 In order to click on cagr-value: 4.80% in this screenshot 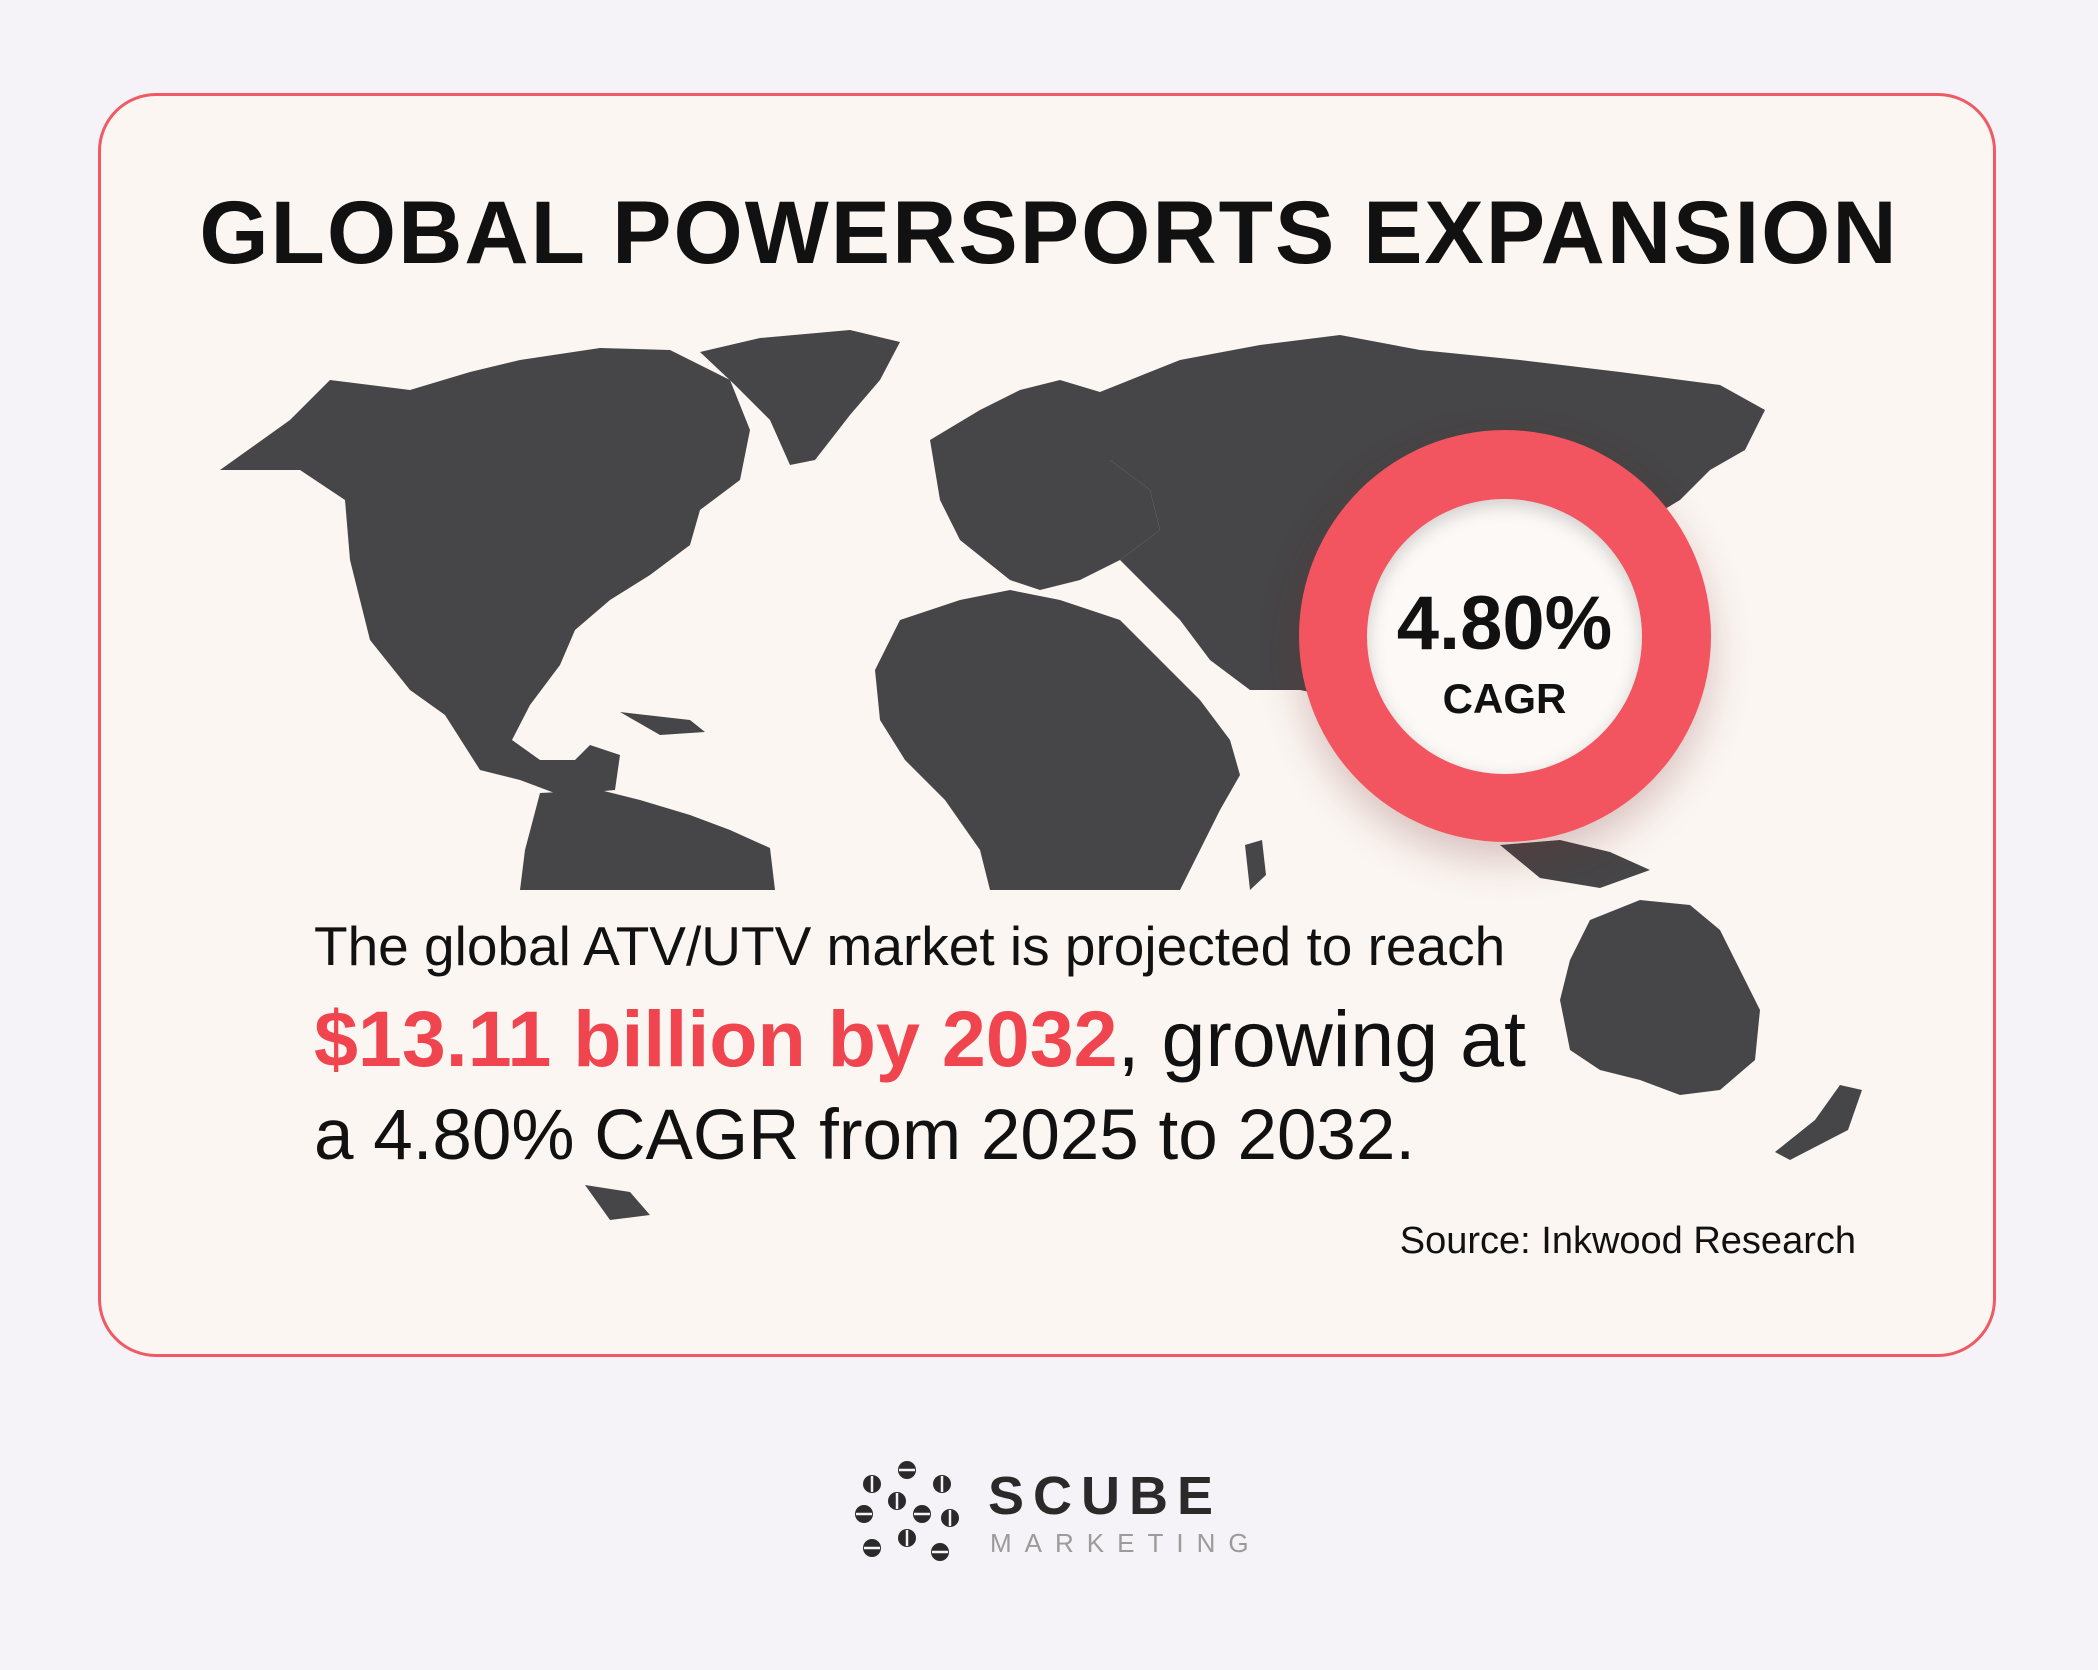, I will do `click(1504, 623)`.